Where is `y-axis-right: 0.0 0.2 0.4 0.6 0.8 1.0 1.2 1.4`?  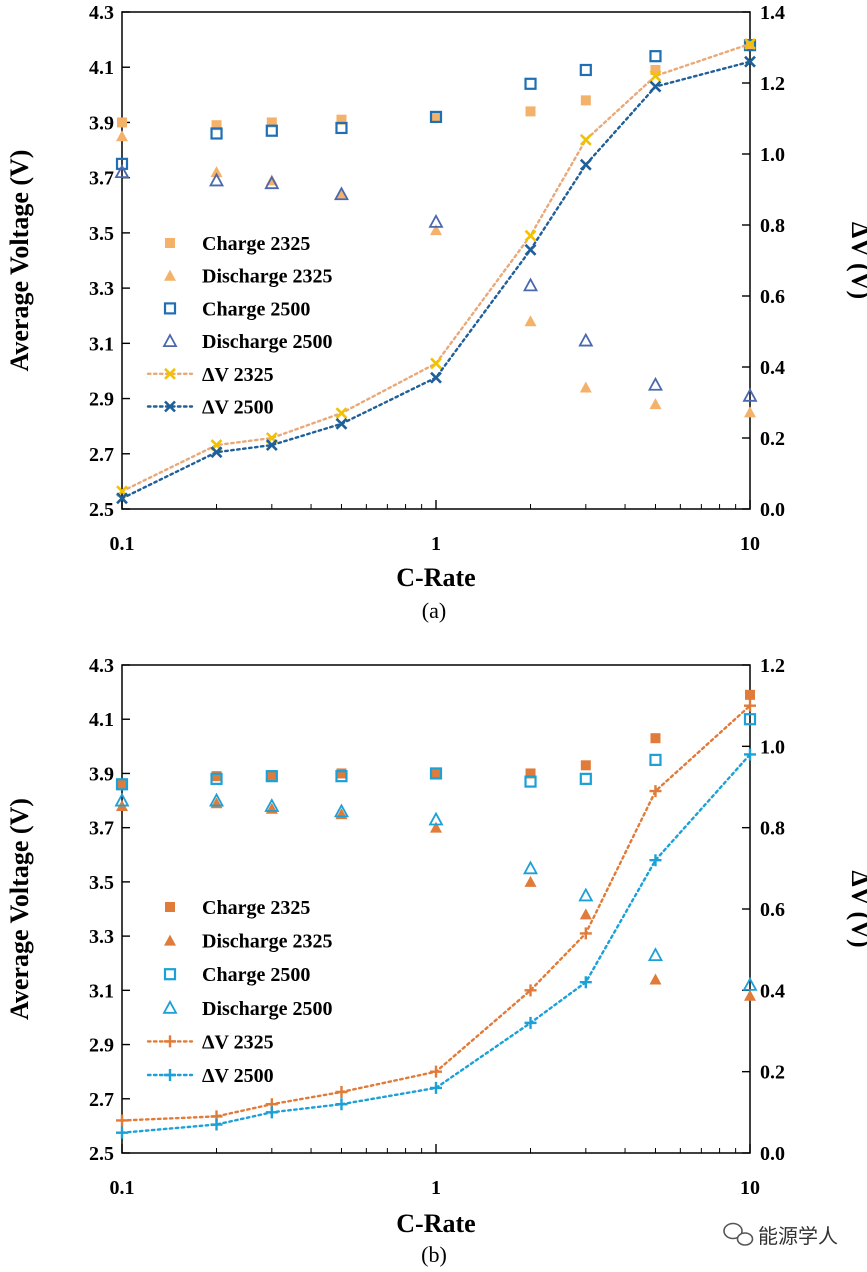 y-axis-right: 0.0 0.2 0.4 0.6 0.8 1.0 1.2 1.4 is located at coordinates (763, 261).